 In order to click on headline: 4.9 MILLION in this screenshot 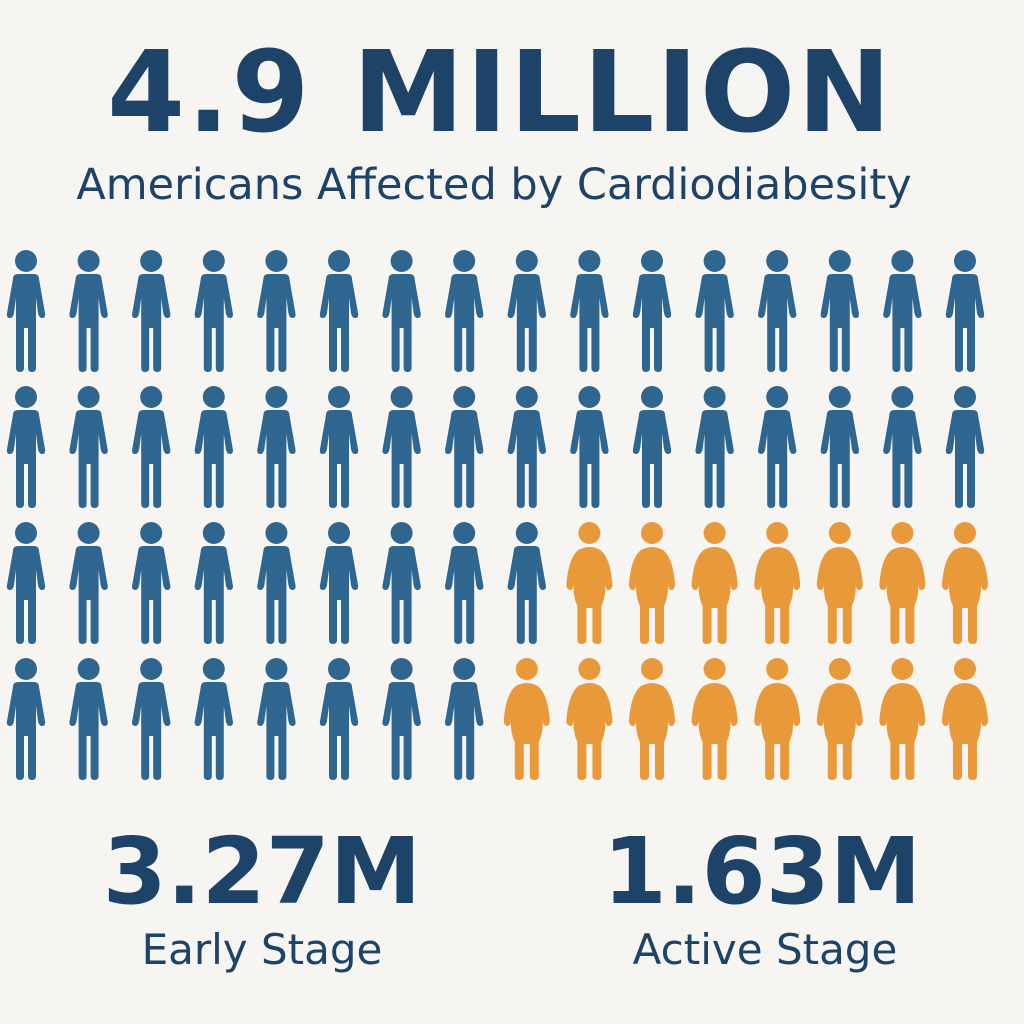, I will do `click(500, 93)`.